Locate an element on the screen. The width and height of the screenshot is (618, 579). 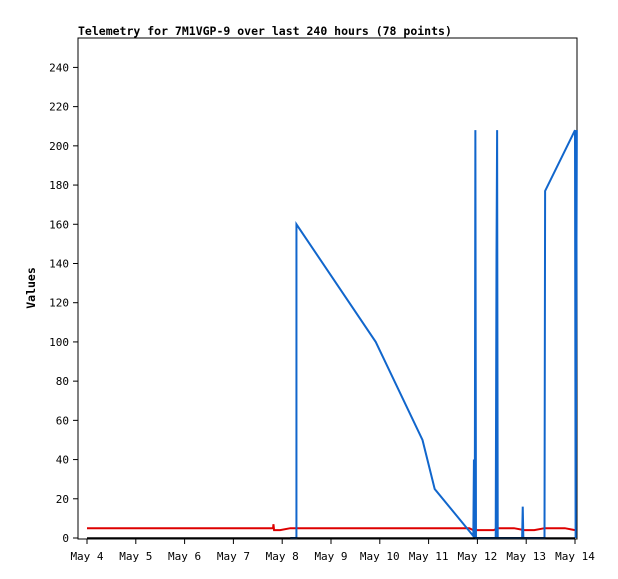
y-tick-label-1: 20 is located at coordinates (62, 499).